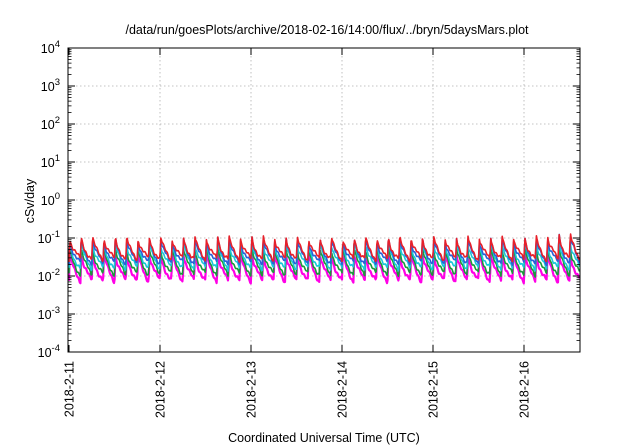 This screenshot has width=640, height=448. I want to click on y-tick-label: 10⁻³, so click(49, 313).